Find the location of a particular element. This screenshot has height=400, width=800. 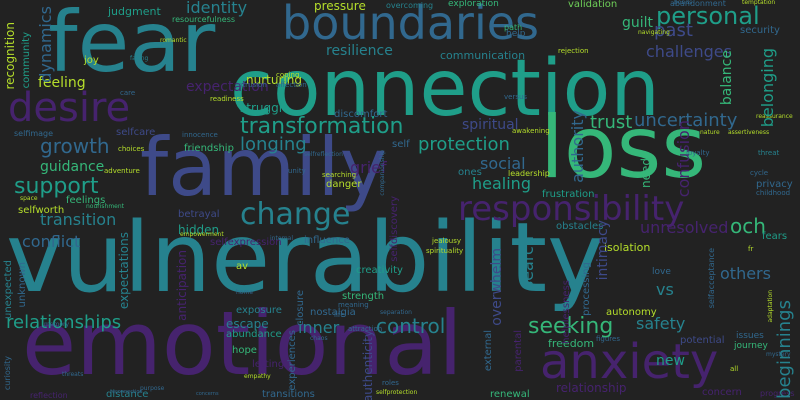

word-versus: versus is located at coordinates (516, 97).